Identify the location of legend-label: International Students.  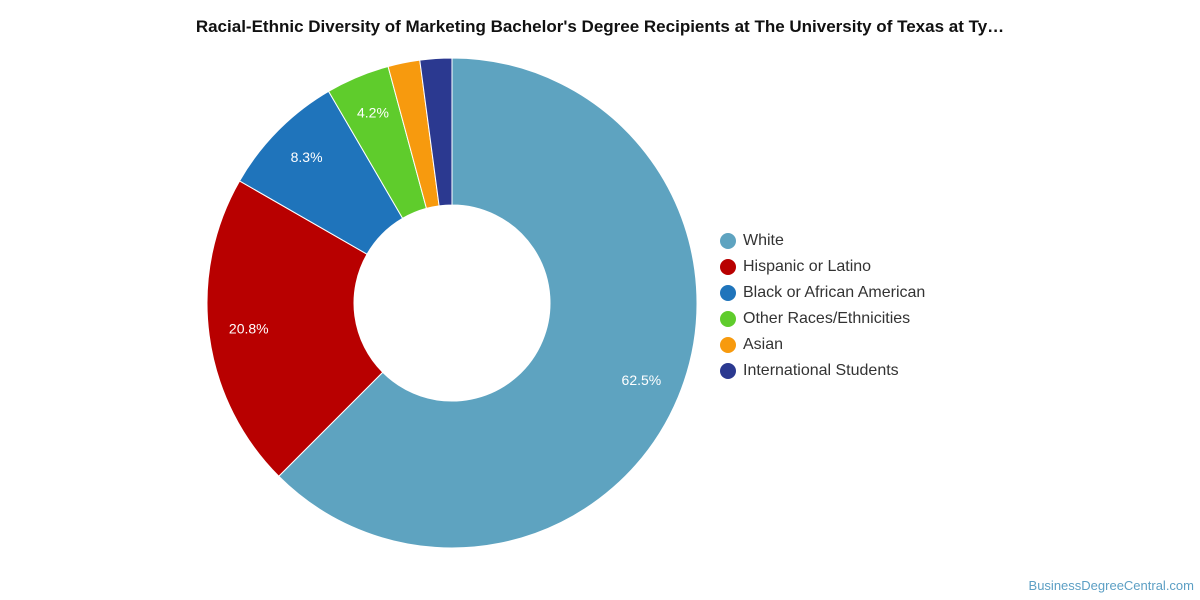
(821, 370).